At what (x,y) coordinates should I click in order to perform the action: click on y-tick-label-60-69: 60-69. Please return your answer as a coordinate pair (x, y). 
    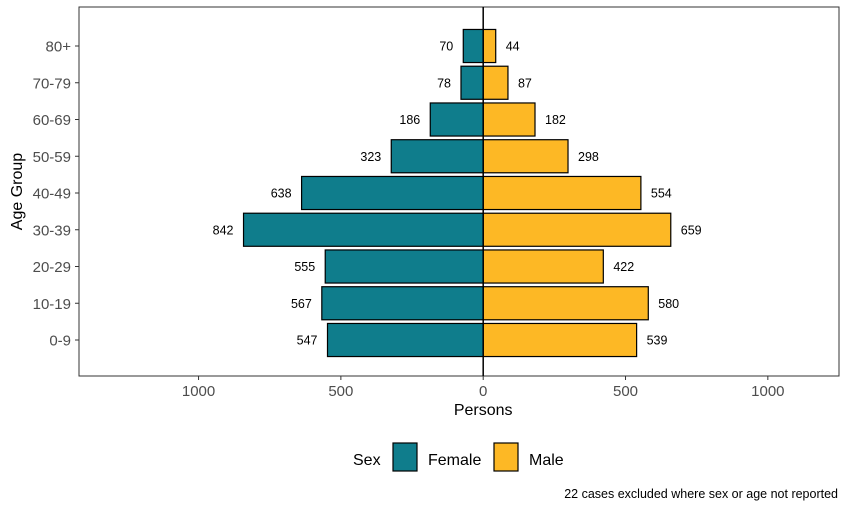
    Looking at the image, I should click on (52, 120).